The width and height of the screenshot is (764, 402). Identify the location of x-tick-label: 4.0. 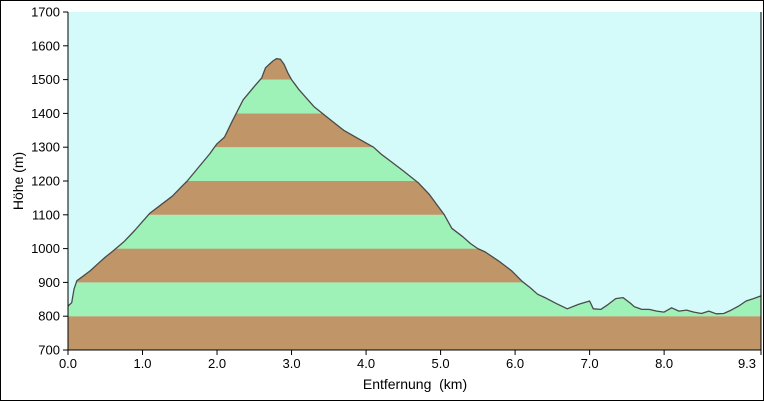
(366, 363).